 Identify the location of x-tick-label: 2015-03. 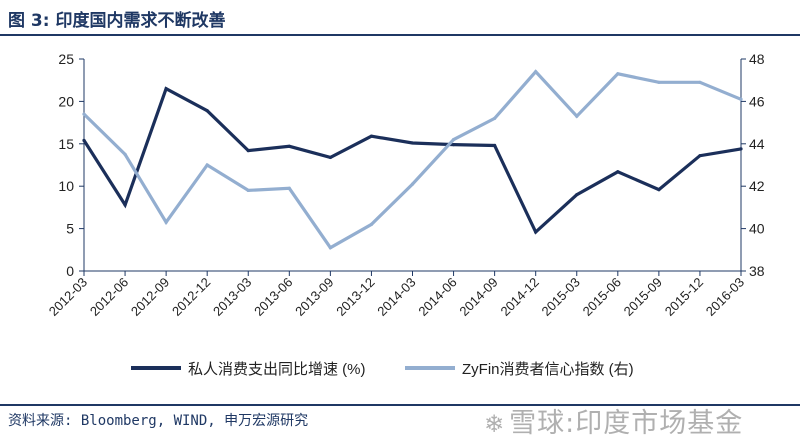
(561, 297).